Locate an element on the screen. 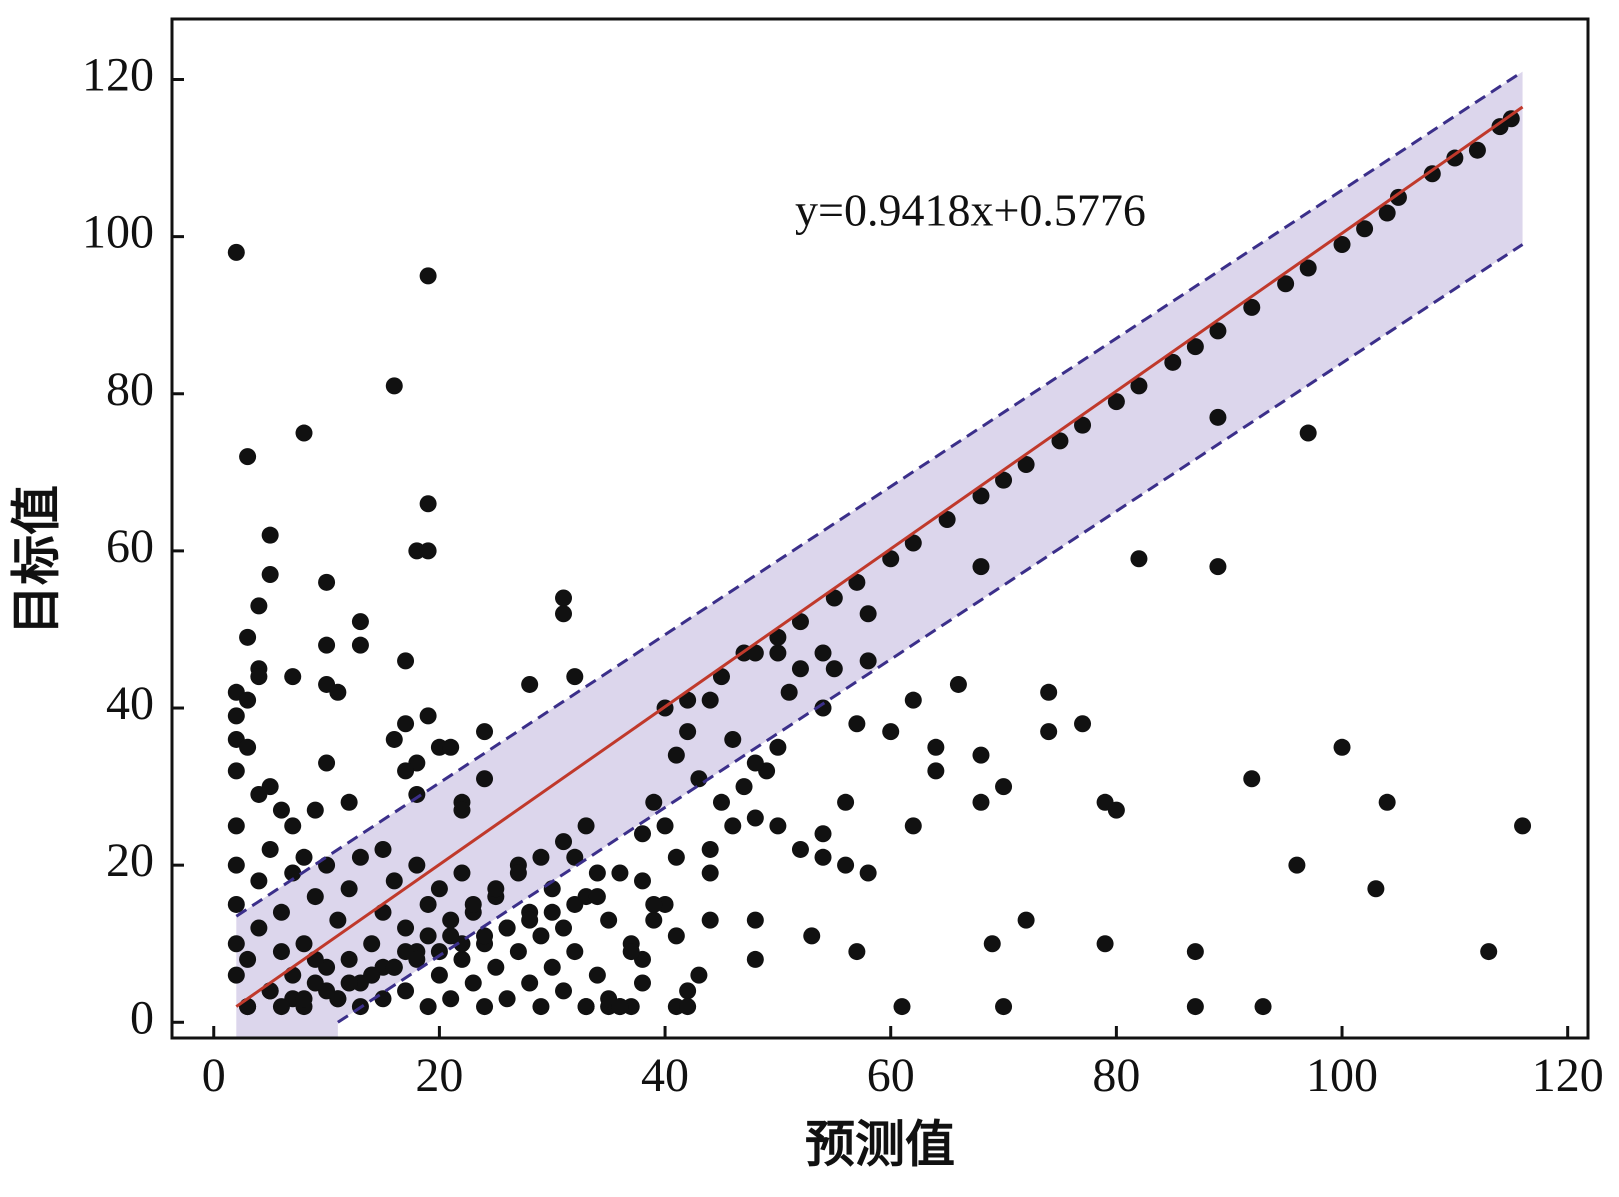 Image resolution: width=1619 pixels, height=1197 pixels. fit-equation: y=0.9418x+0.5776 is located at coordinates (970, 210).